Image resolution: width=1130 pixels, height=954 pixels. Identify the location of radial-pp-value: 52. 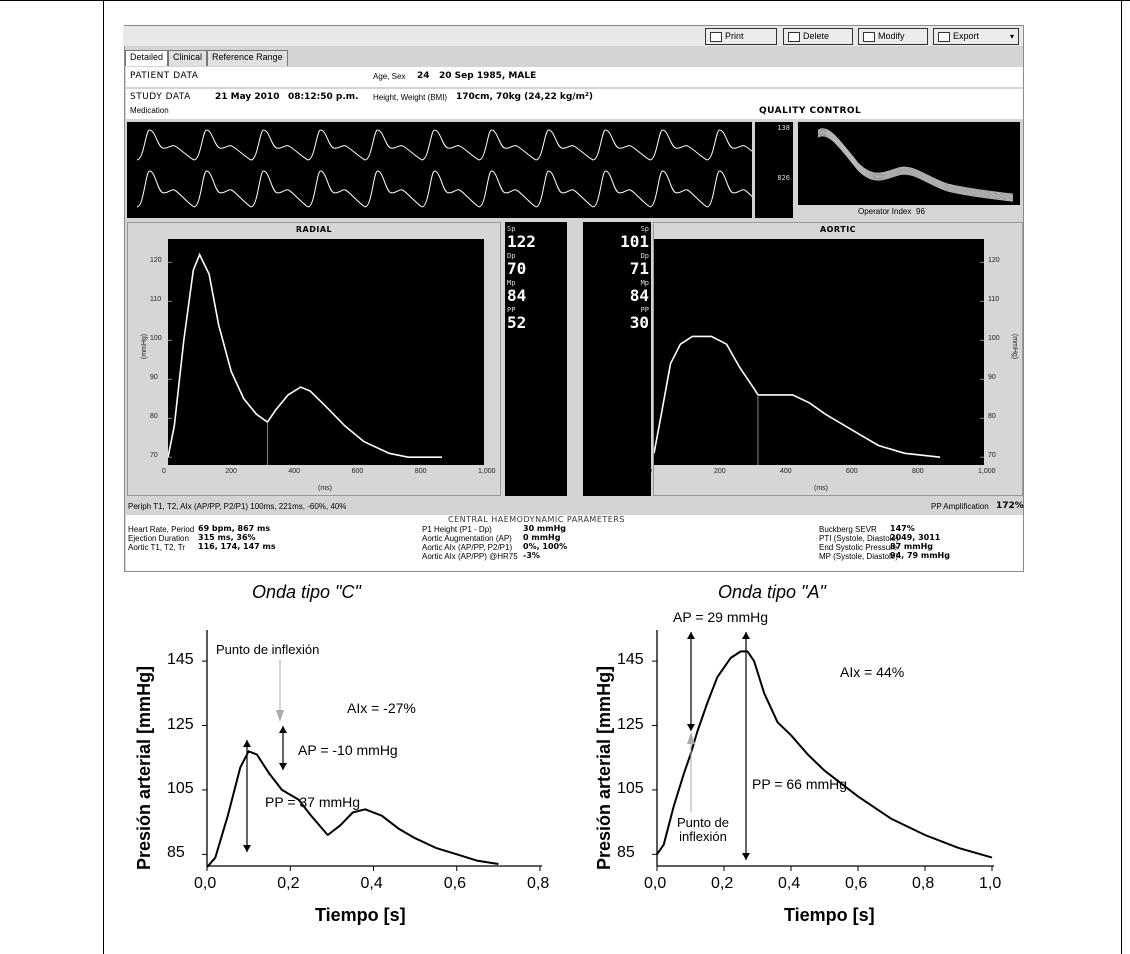
(517, 322).